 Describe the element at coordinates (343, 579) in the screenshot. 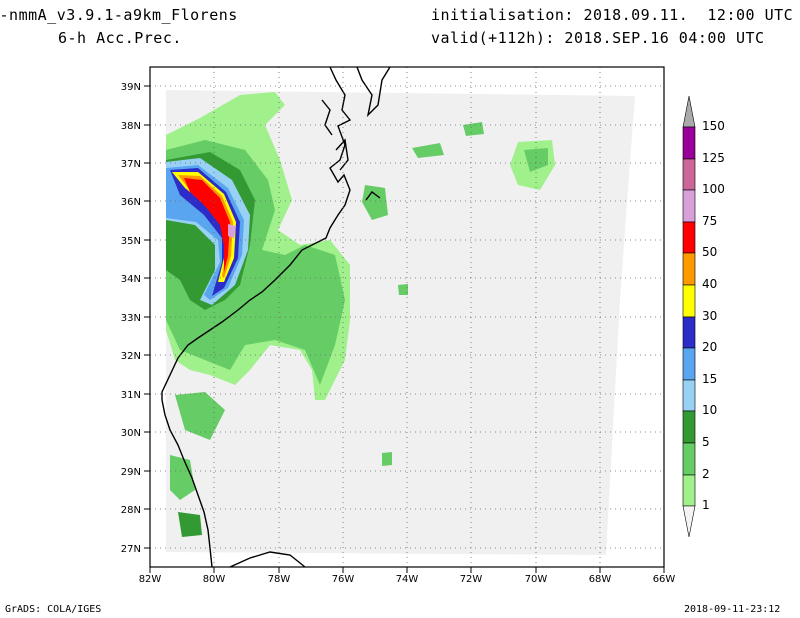

I see `lon-label: 76W` at that location.